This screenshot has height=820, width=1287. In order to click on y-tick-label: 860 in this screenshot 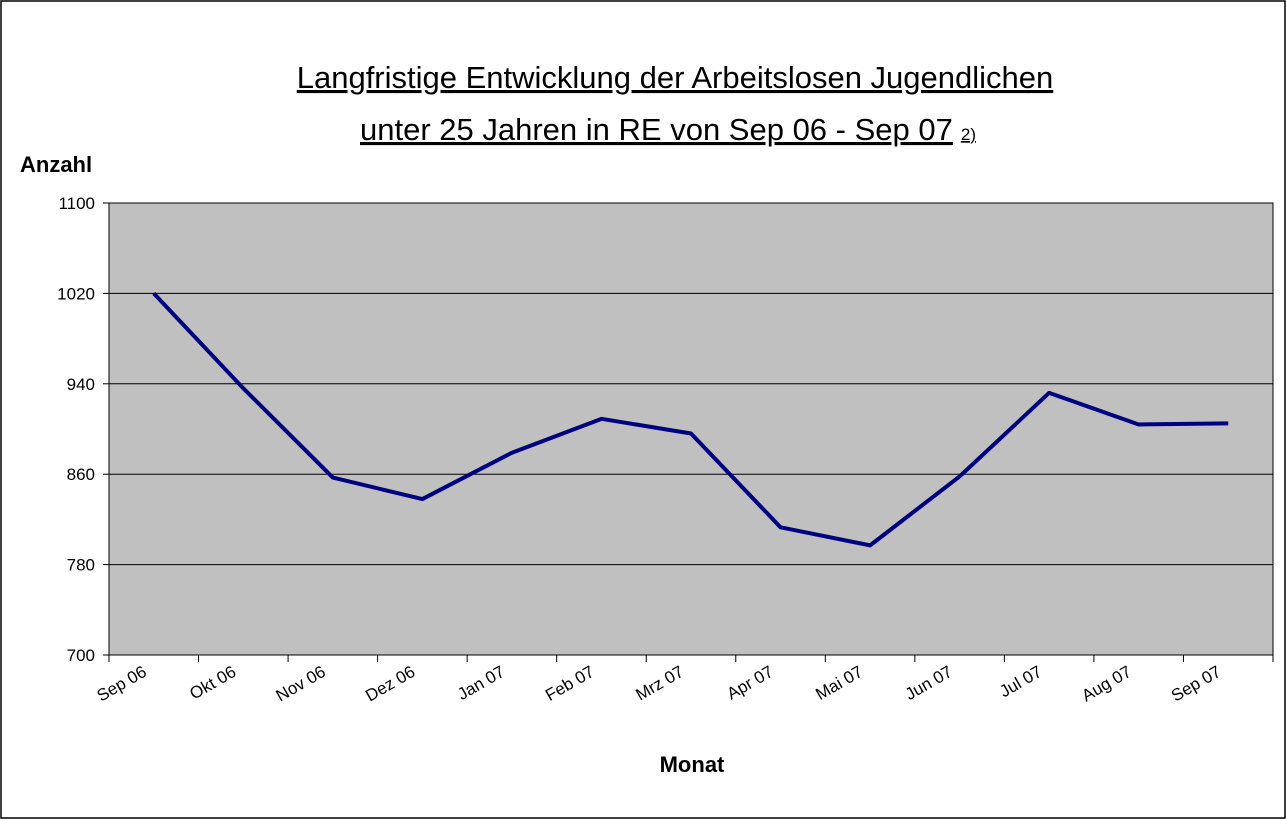, I will do `click(81, 474)`.